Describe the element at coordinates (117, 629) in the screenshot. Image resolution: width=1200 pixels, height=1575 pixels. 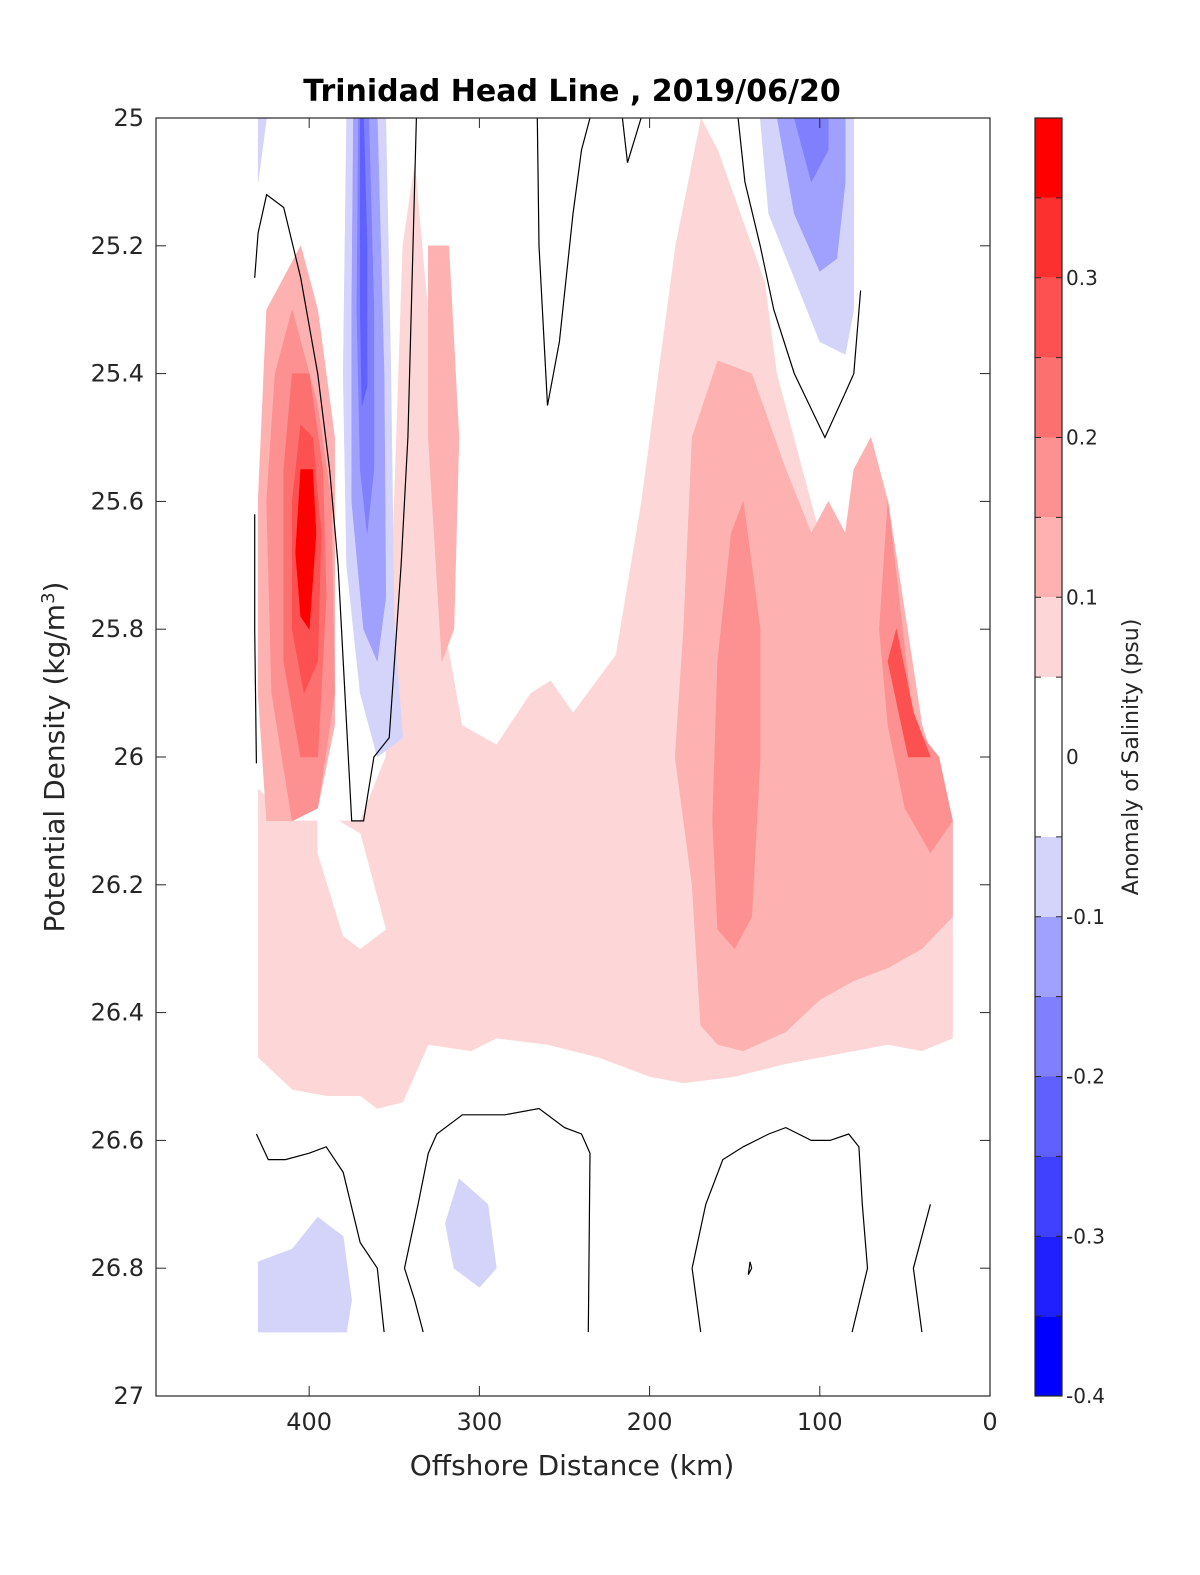
I see `y-tick-label: 25.8` at that location.